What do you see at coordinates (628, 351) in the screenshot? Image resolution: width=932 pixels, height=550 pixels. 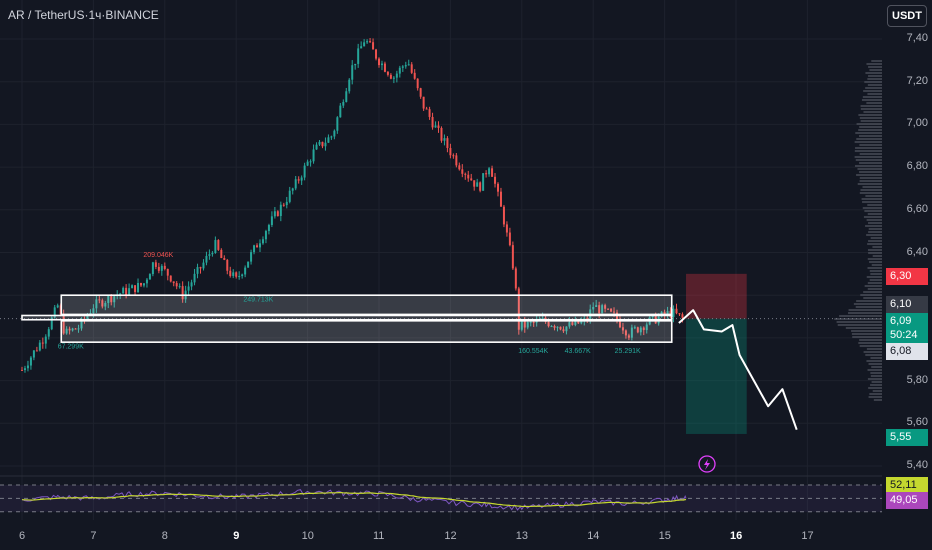 I see `volume-label: 25.291K` at bounding box center [628, 351].